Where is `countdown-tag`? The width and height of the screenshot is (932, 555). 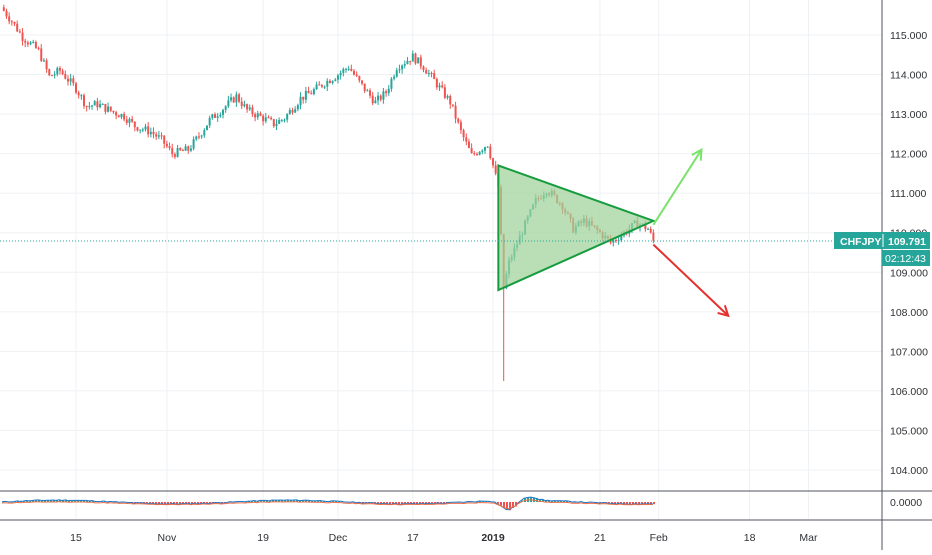 countdown-tag is located at coordinates (906, 257).